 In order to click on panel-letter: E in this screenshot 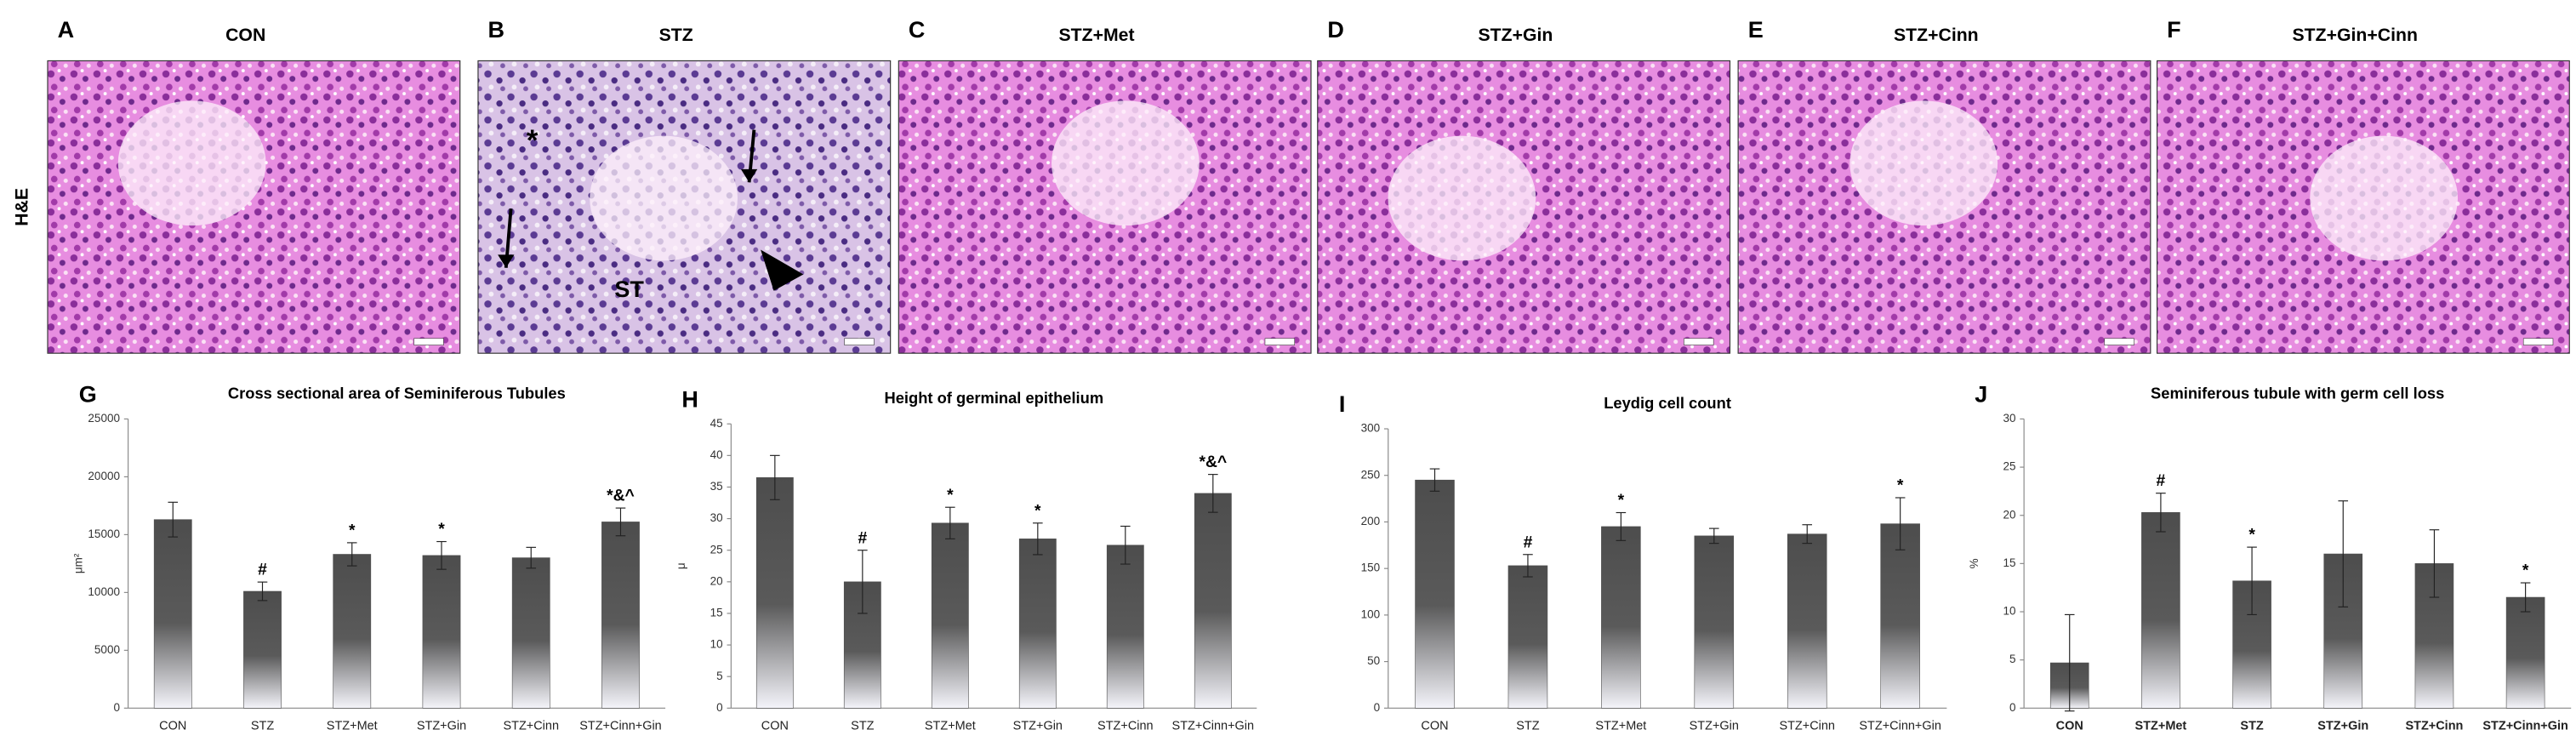, I will do `click(1756, 30)`.